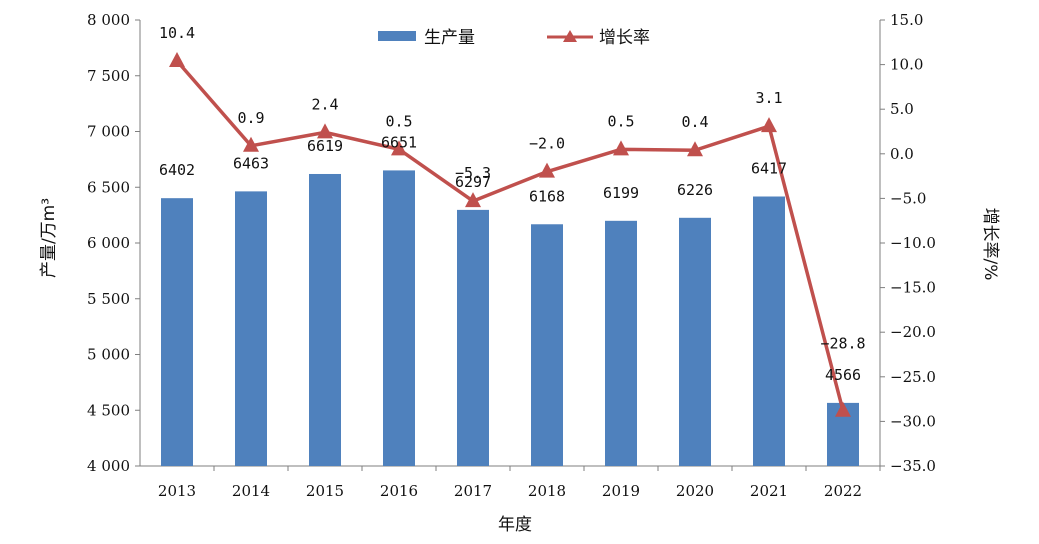 The image size is (1039, 544). I want to click on right-tick-label: 0.0, so click(902, 154).